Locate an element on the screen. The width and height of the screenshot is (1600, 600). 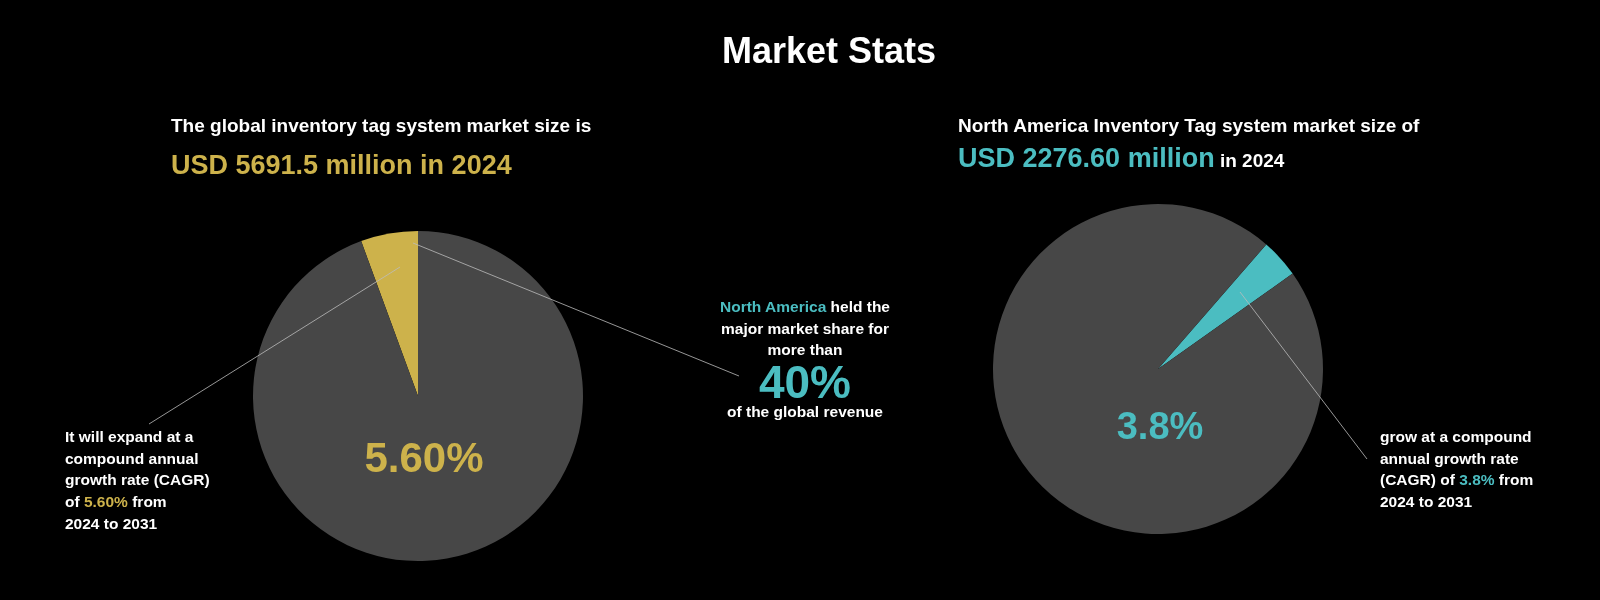
text: North America held the major market share for more than 40% of the global revenue is located at coordinates (805, 359).